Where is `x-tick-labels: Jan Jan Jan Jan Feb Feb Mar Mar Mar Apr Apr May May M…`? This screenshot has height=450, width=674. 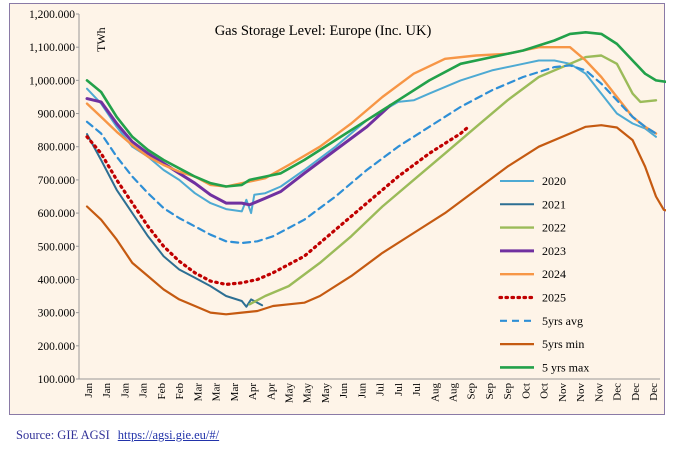 x-tick-labels: Jan Jan Jan Jan Feb Feb Mar Mar Mar Apr Apr May May M… is located at coordinates (371, 393).